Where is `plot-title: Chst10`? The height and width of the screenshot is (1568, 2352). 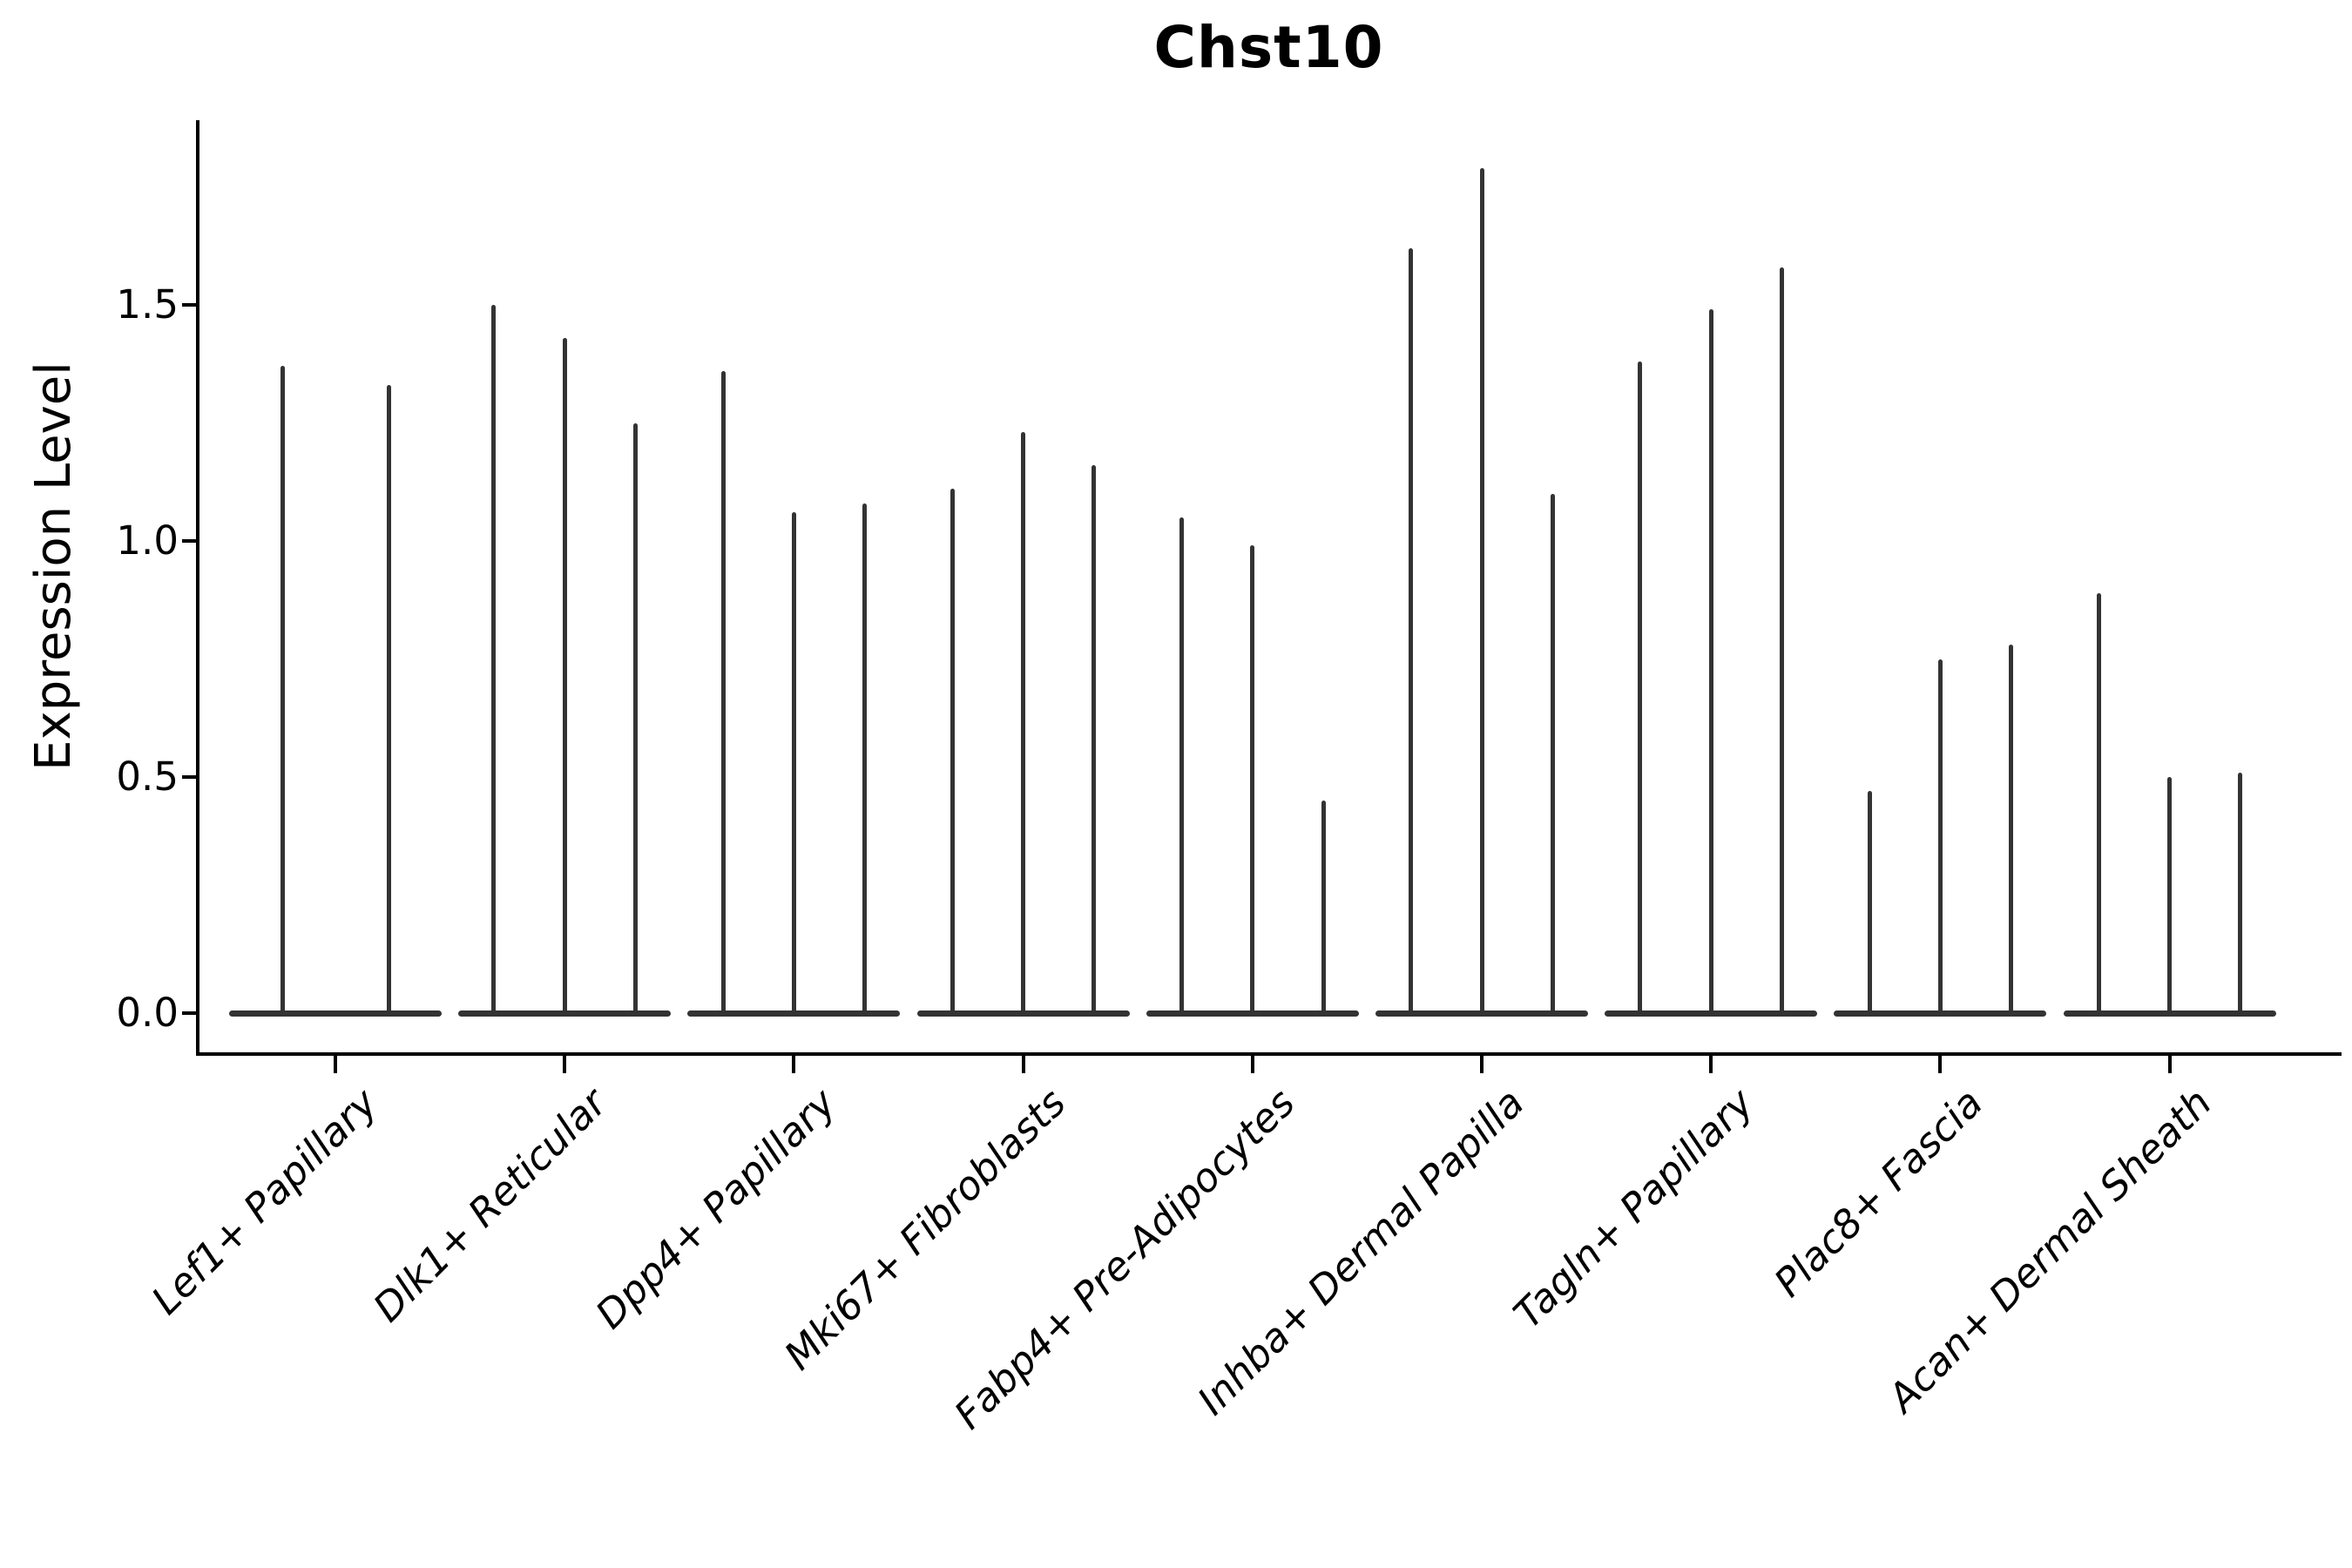 plot-title: Chst10 is located at coordinates (1268, 48).